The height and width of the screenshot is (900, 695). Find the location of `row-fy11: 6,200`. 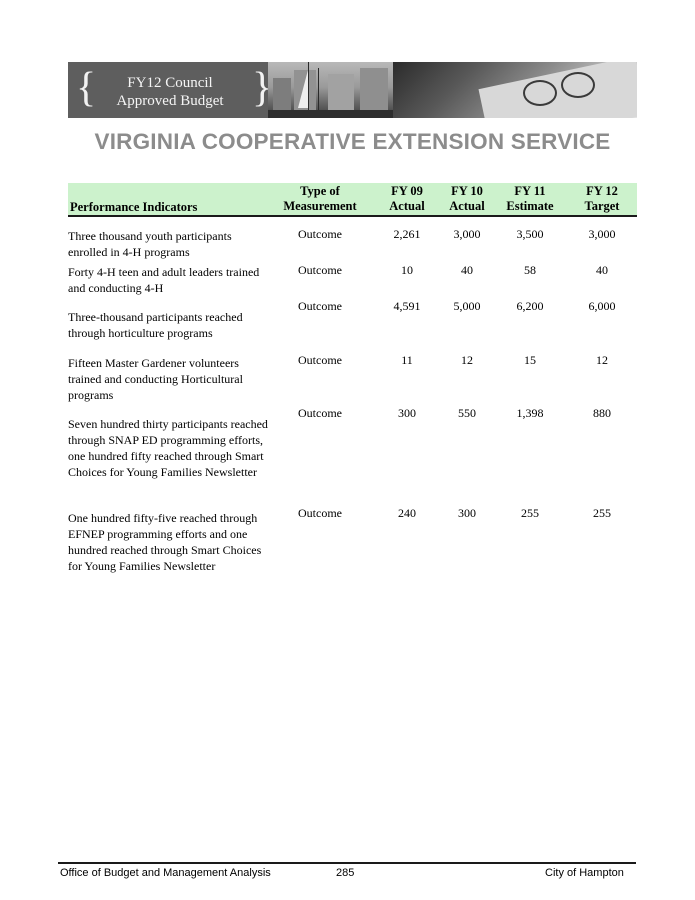

row-fy11: 6,200 is located at coordinates (530, 306).